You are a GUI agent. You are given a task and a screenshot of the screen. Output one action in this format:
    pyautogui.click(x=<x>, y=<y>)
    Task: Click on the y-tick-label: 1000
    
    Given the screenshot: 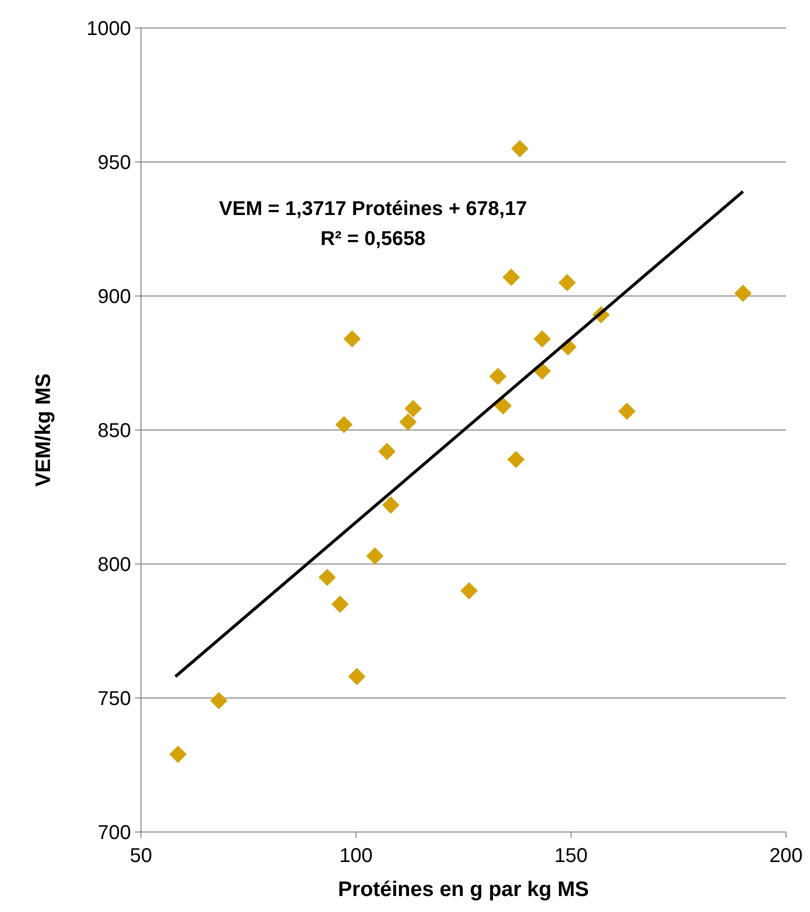 What is the action you would take?
    pyautogui.click(x=108, y=29)
    